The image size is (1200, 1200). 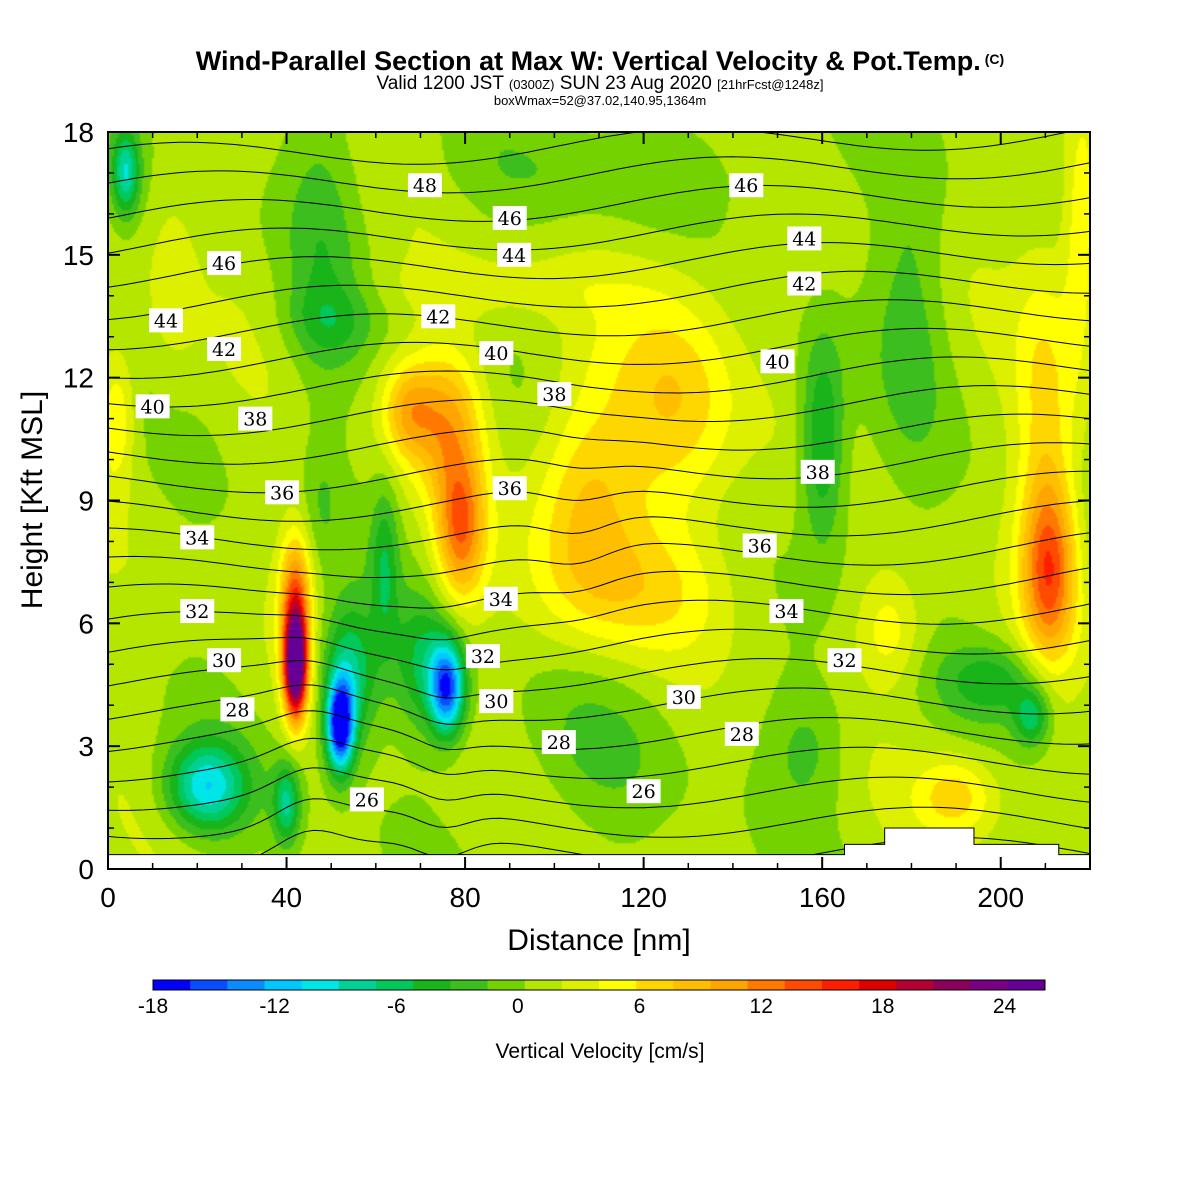 What do you see at coordinates (635, 83) in the screenshot?
I see `valid-date: SUN 23 Aug 2020` at bounding box center [635, 83].